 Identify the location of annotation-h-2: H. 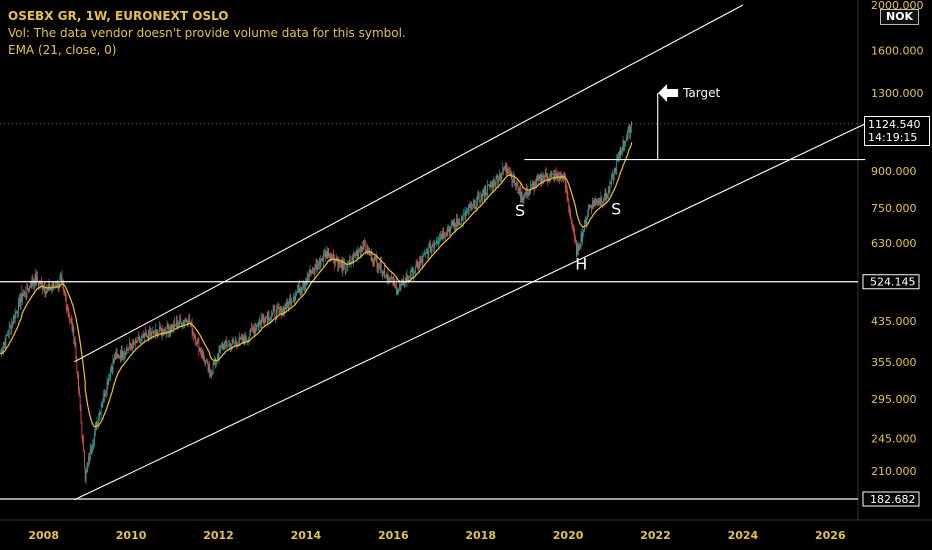
(581, 264).